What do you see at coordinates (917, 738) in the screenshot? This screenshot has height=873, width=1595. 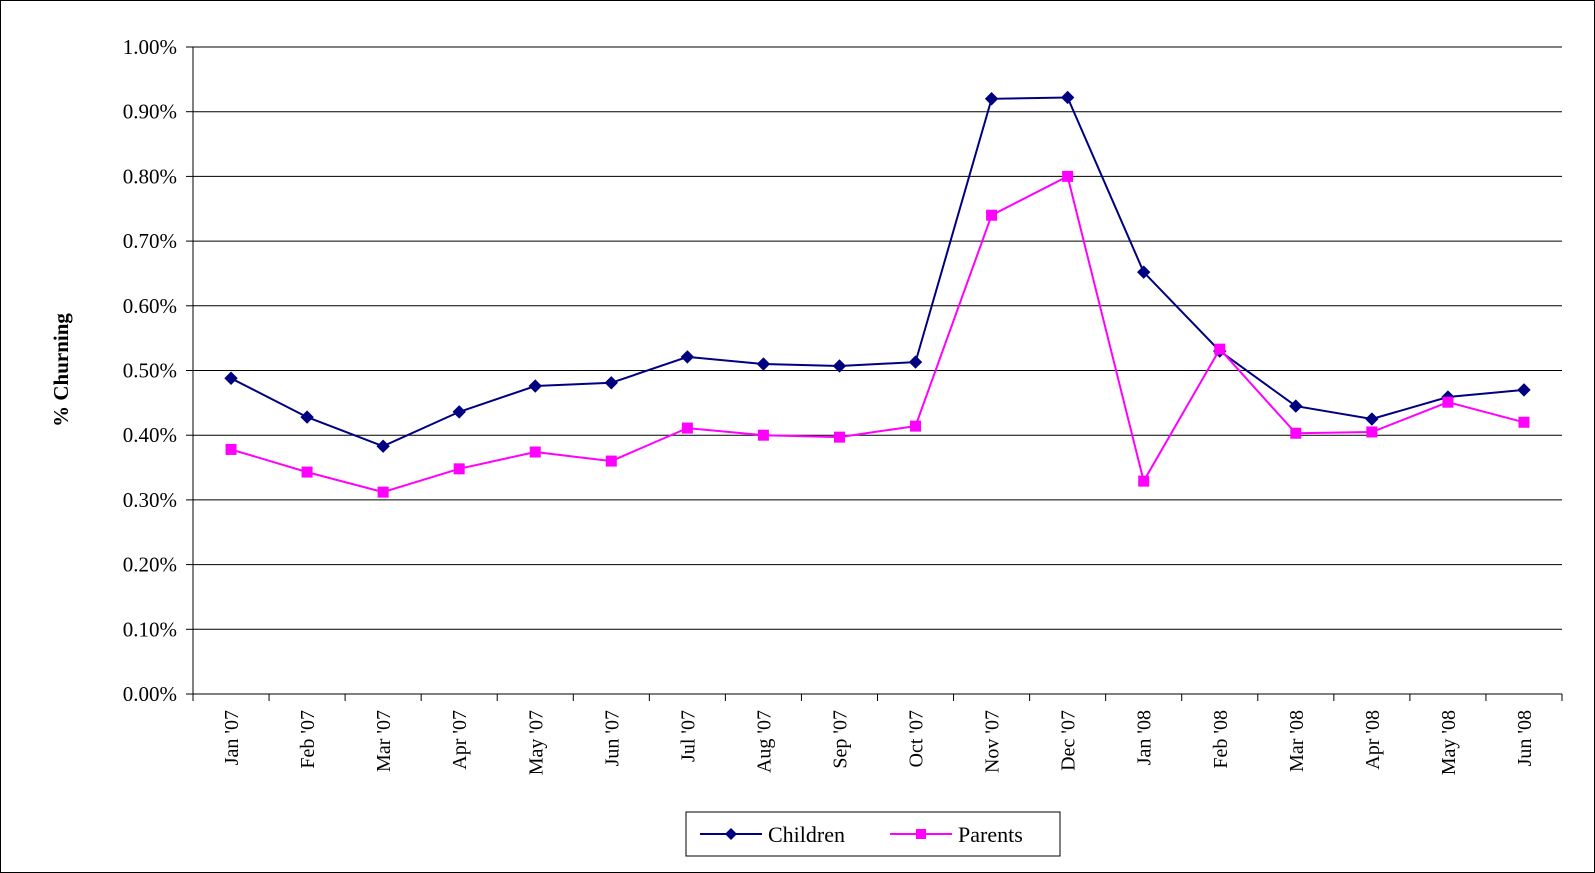 I see `x-tick-label: Oct '07` at bounding box center [917, 738].